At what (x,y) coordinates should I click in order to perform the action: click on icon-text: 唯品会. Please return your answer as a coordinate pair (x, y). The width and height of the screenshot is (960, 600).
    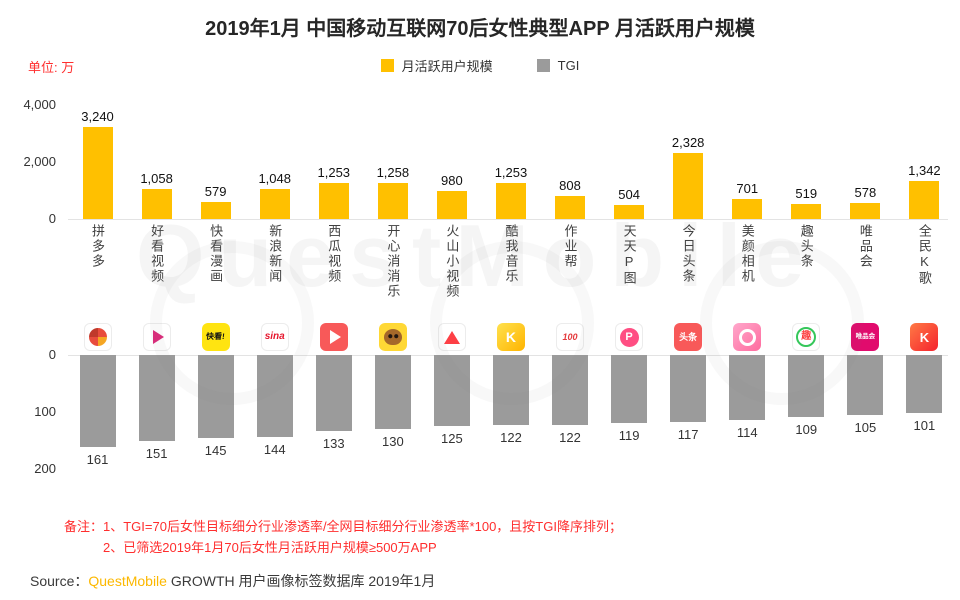
    Looking at the image, I should click on (865, 336).